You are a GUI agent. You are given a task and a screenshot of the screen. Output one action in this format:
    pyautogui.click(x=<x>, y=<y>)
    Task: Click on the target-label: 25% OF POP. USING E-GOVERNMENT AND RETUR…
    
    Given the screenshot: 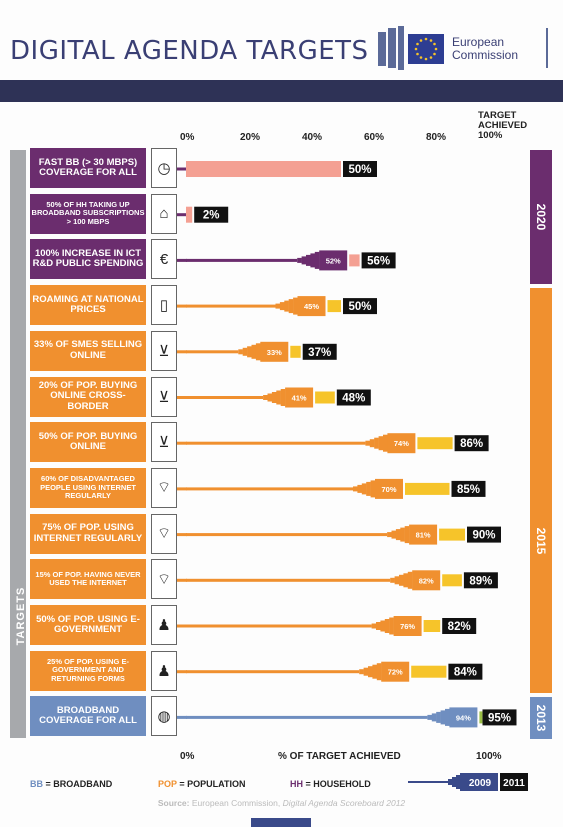 What is the action you would take?
    pyautogui.click(x=88, y=670)
    